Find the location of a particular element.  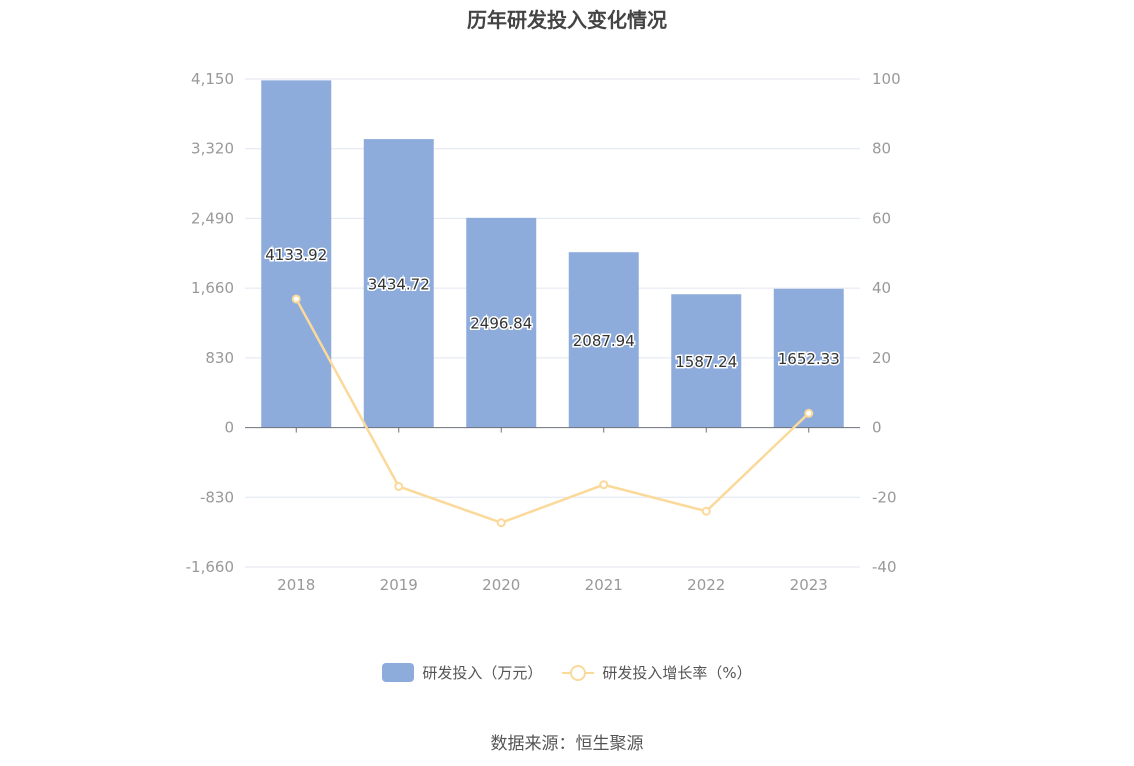

y-right-tick-label: -20 is located at coordinates (884, 497).